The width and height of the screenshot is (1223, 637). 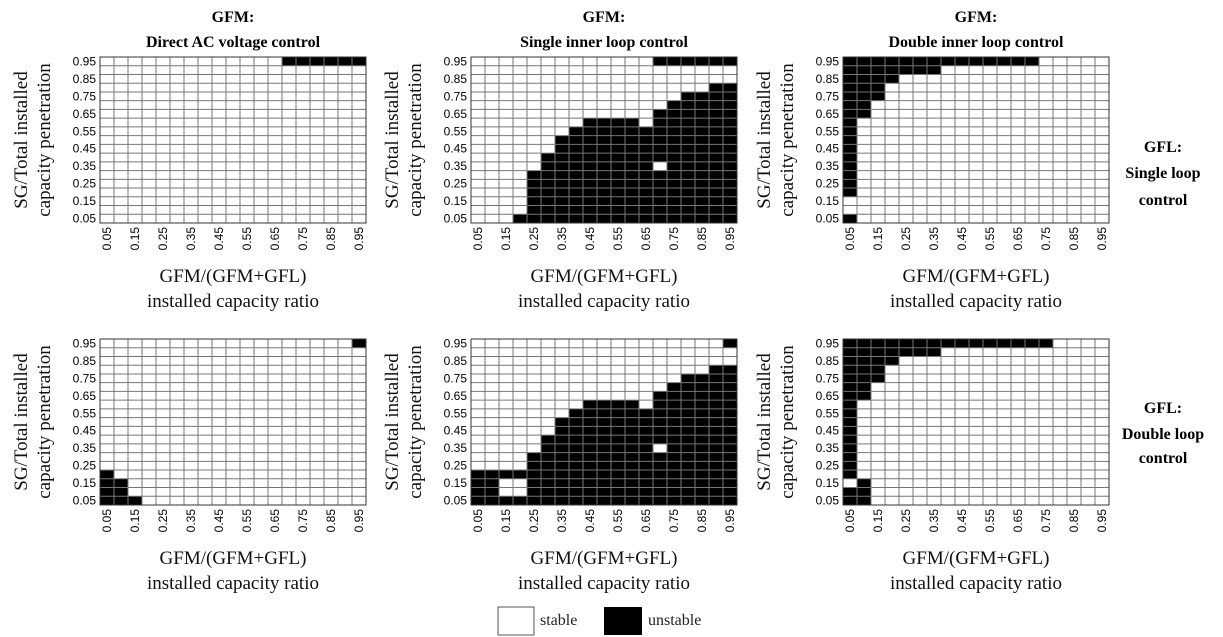 What do you see at coordinates (878, 521) in the screenshot?
I see `x-tick-label: 0.15` at bounding box center [878, 521].